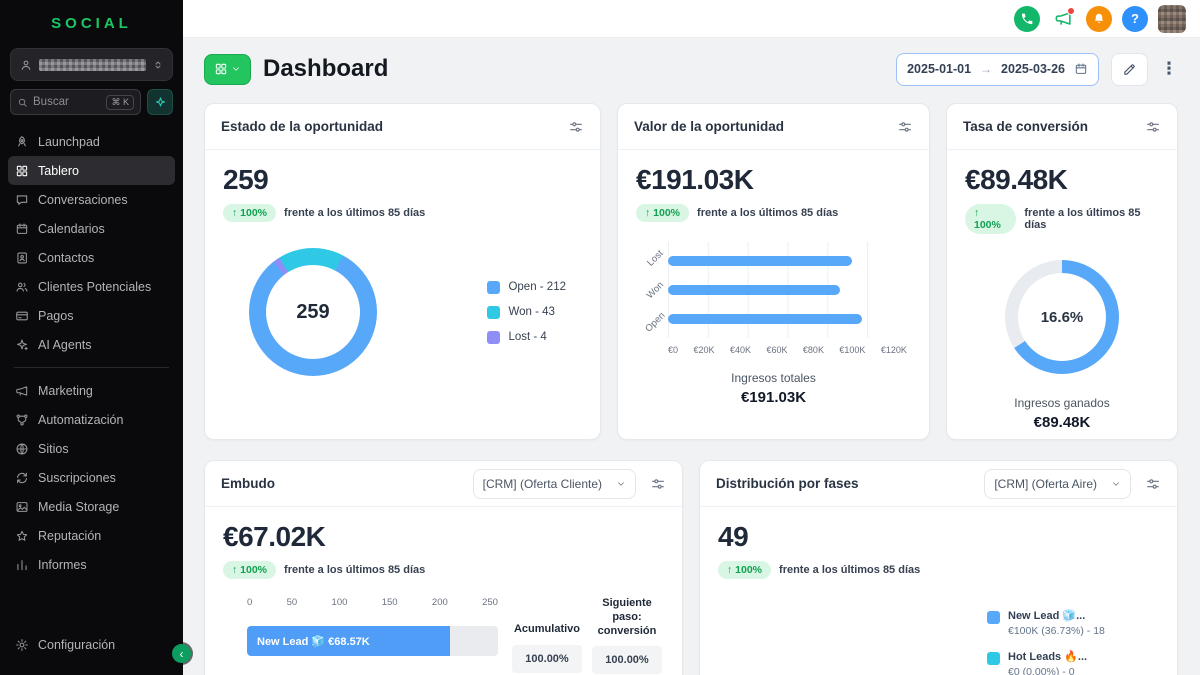 Image resolution: width=1200 pixels, height=675 pixels. I want to click on legend-swatch-new-lead, so click(993, 617).